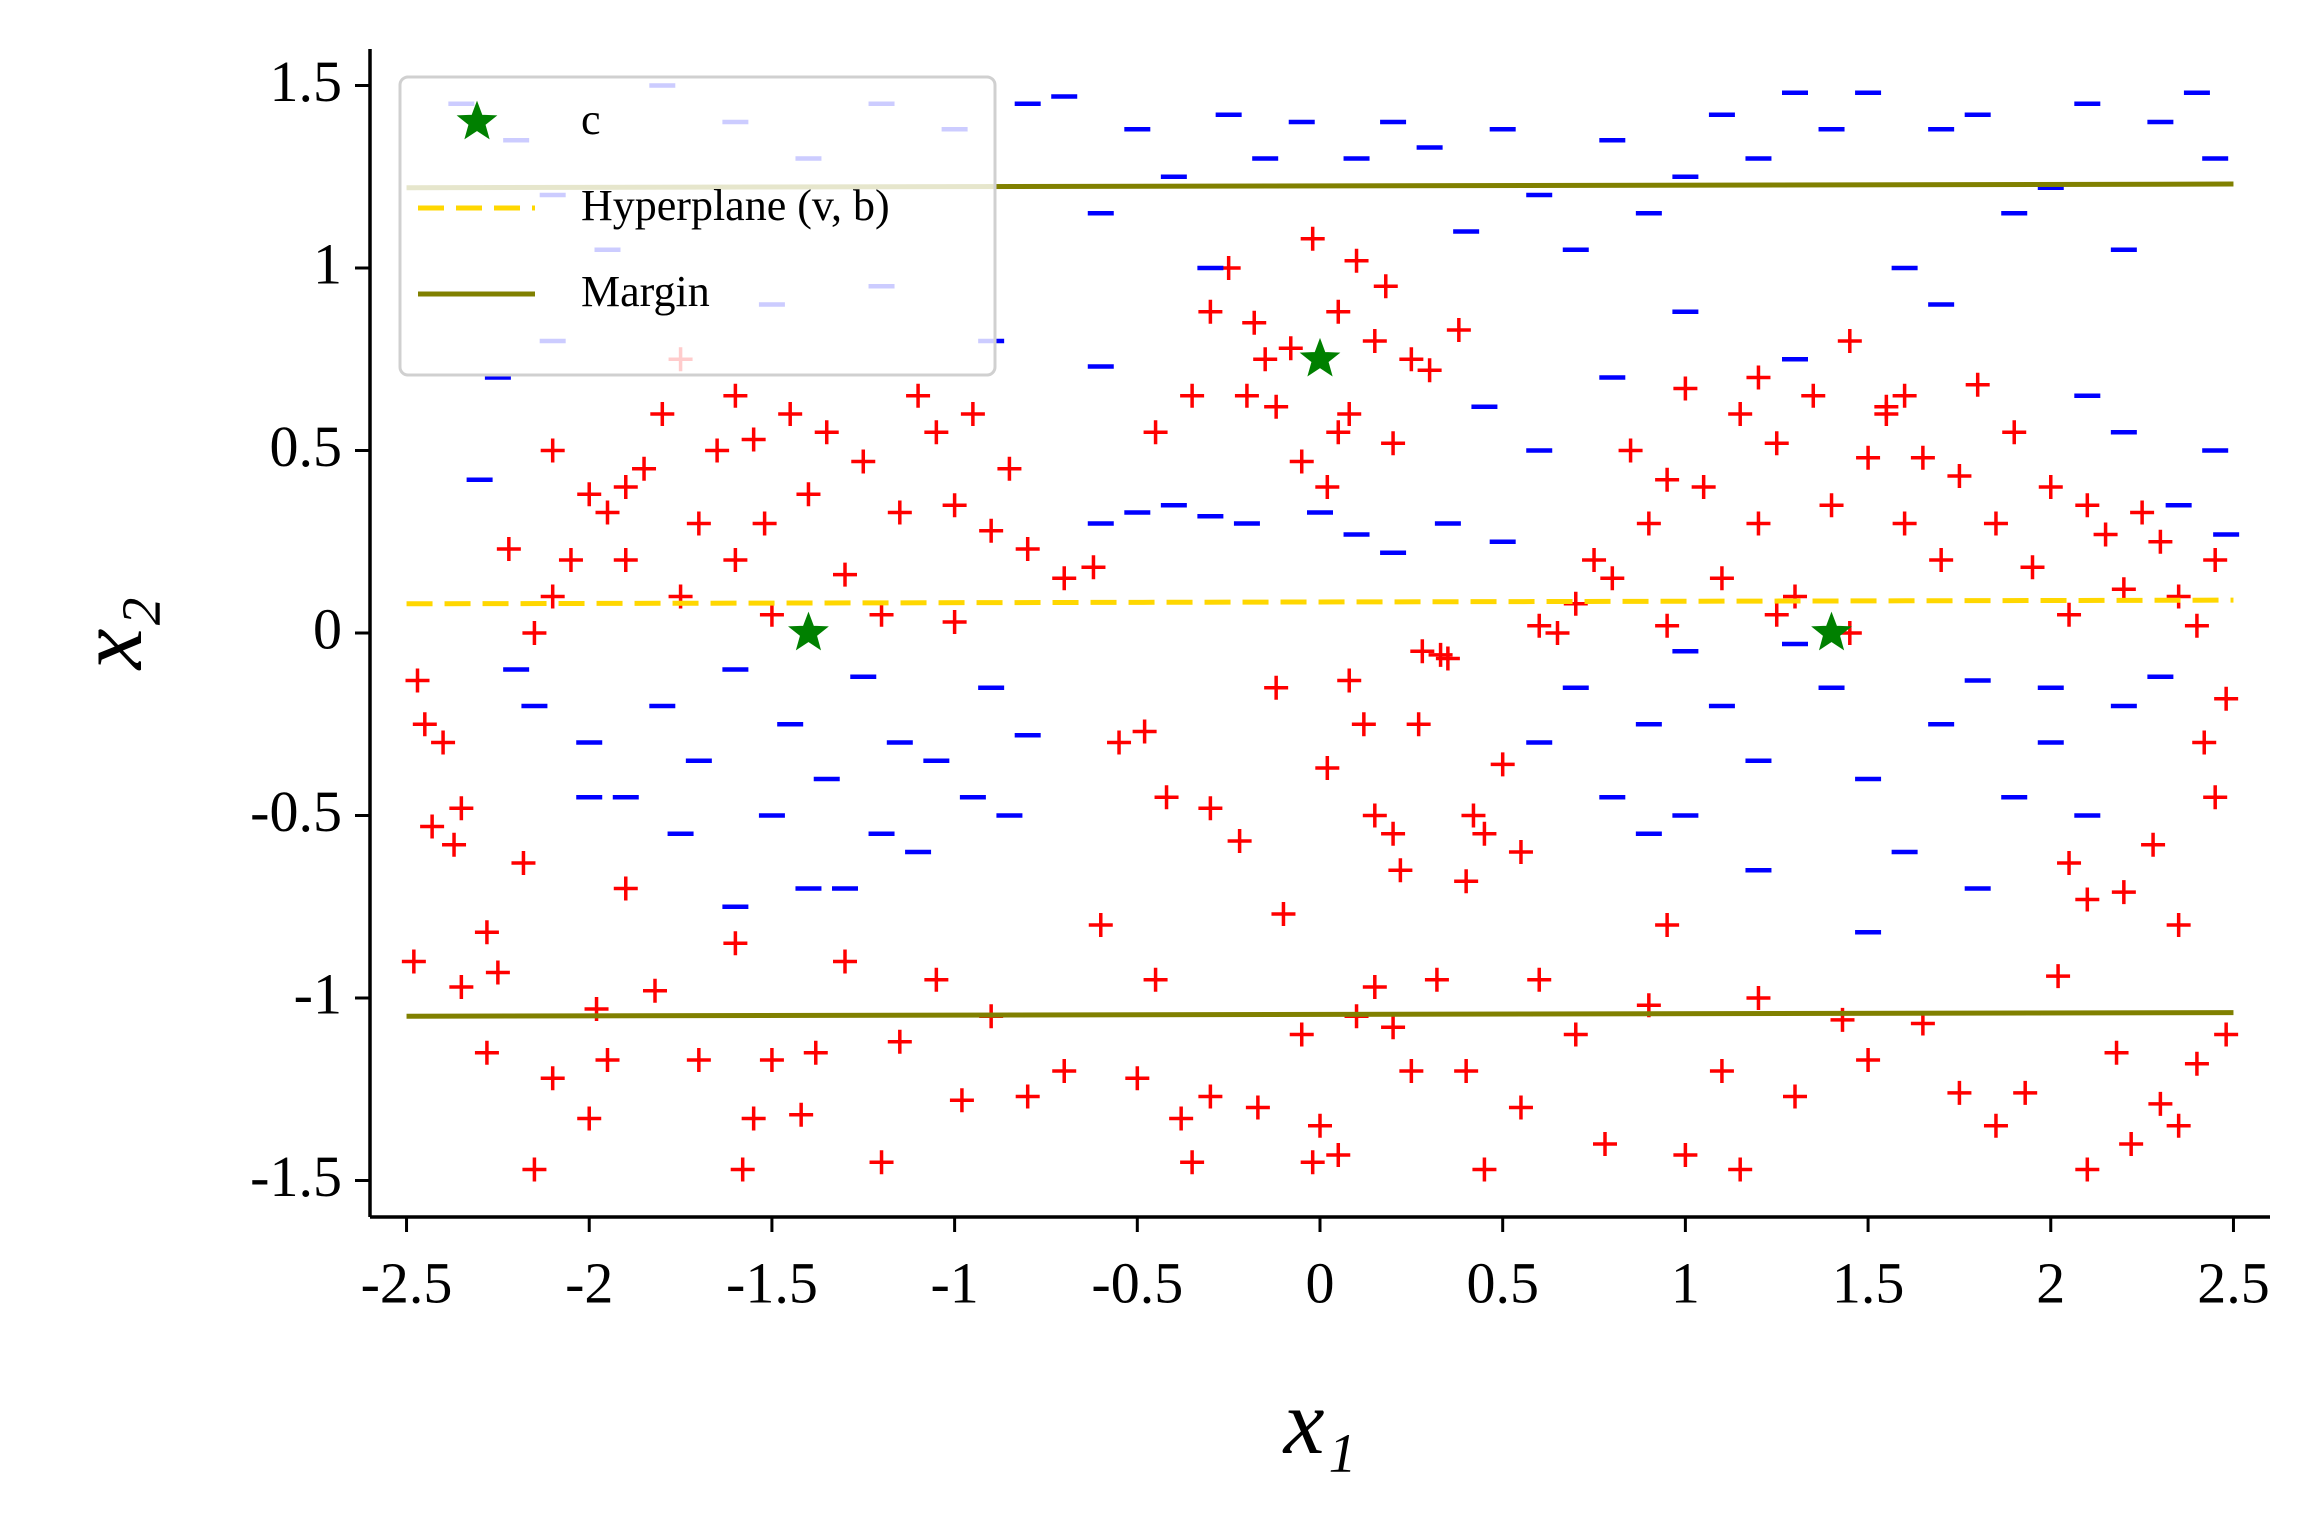  What do you see at coordinates (772, 1282) in the screenshot?
I see `x-tick-label: -1.5` at bounding box center [772, 1282].